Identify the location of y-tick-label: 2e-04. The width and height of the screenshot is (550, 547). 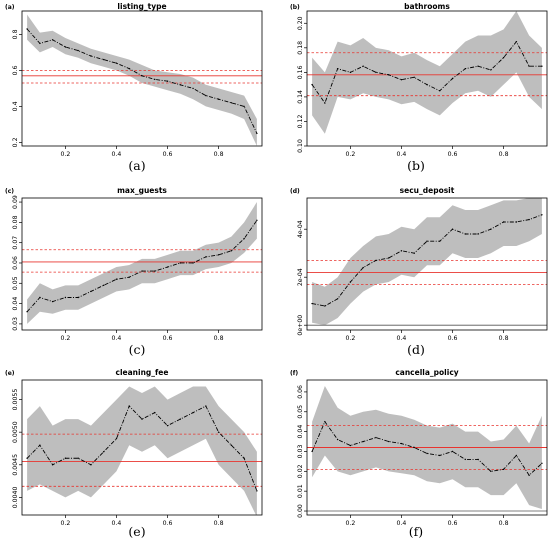
(300, 277).